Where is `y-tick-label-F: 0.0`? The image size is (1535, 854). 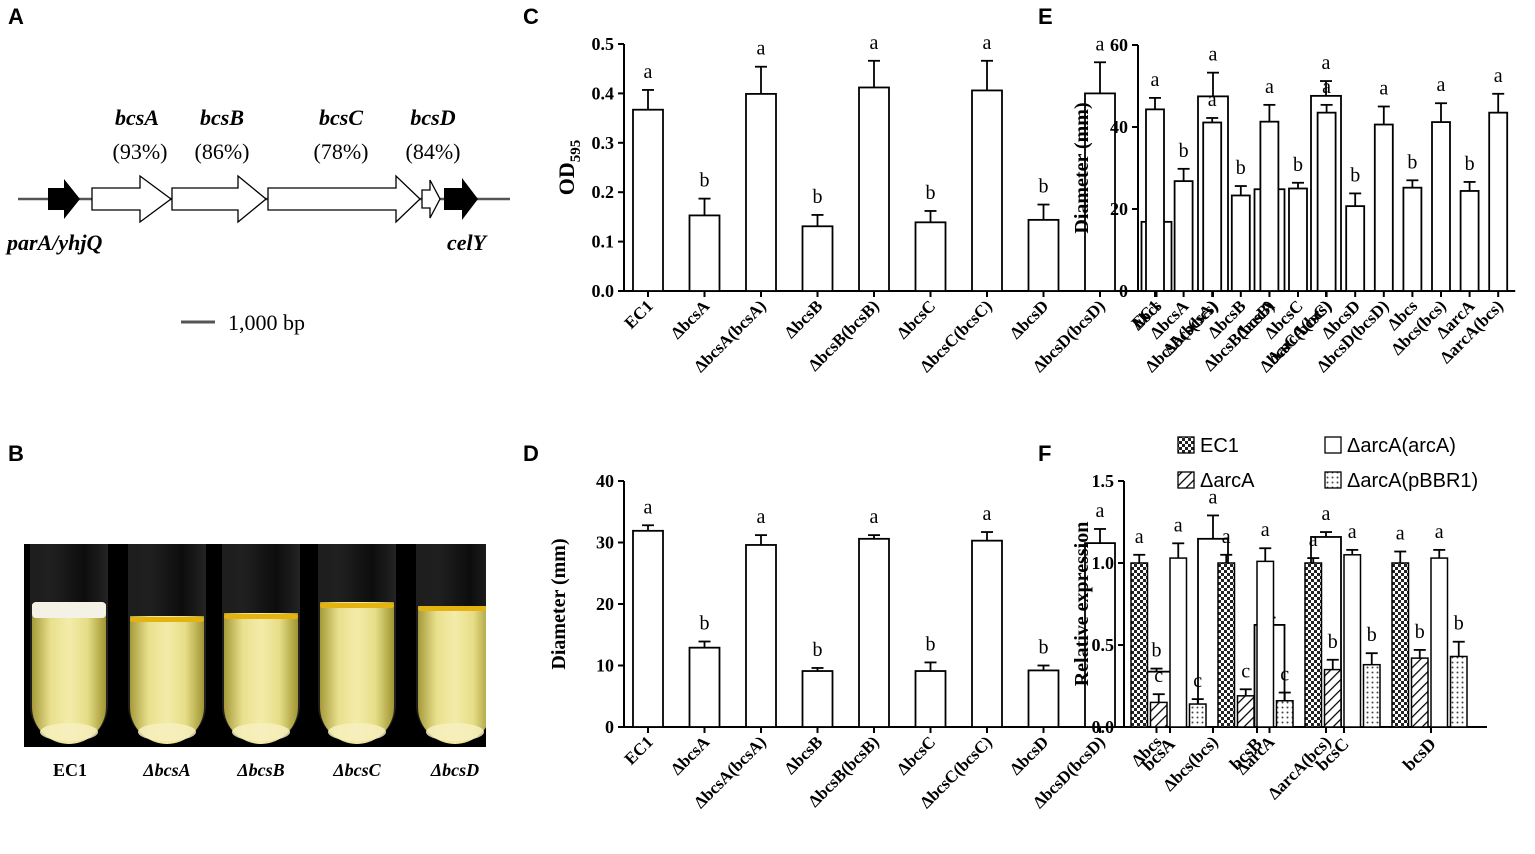 y-tick-label-F: 0.0 is located at coordinates (1103, 727).